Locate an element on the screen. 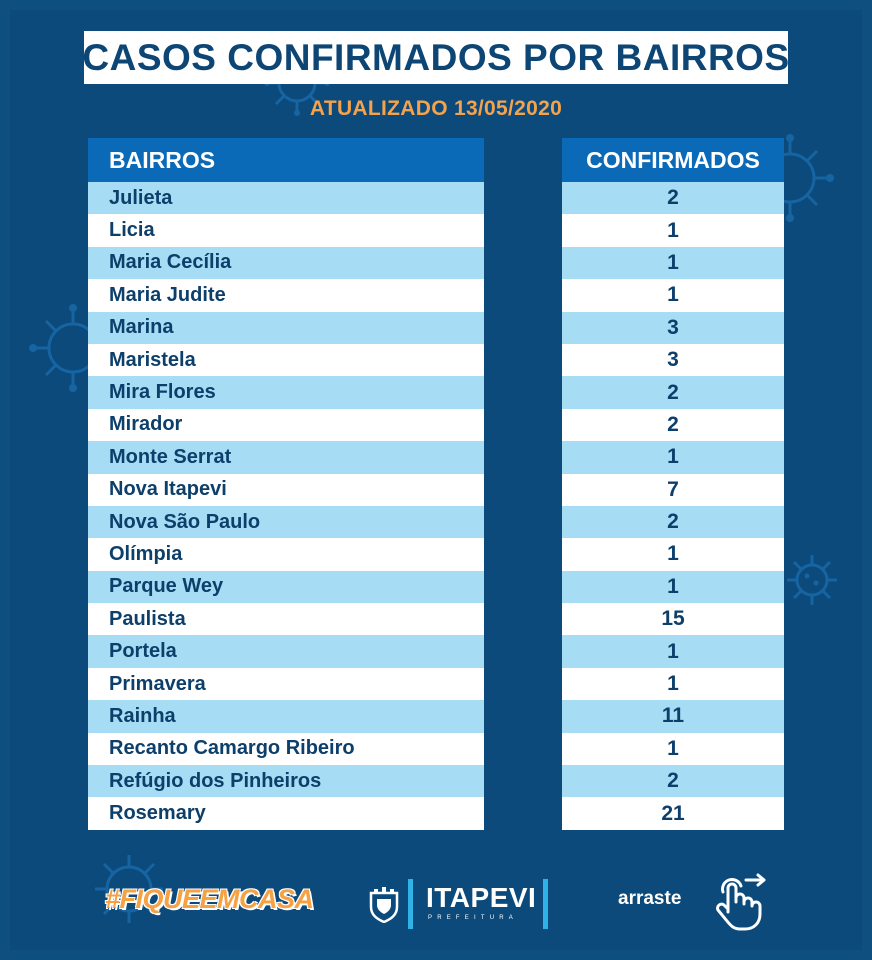 The image size is (872, 960). table-row: Licia is located at coordinates (286, 230).